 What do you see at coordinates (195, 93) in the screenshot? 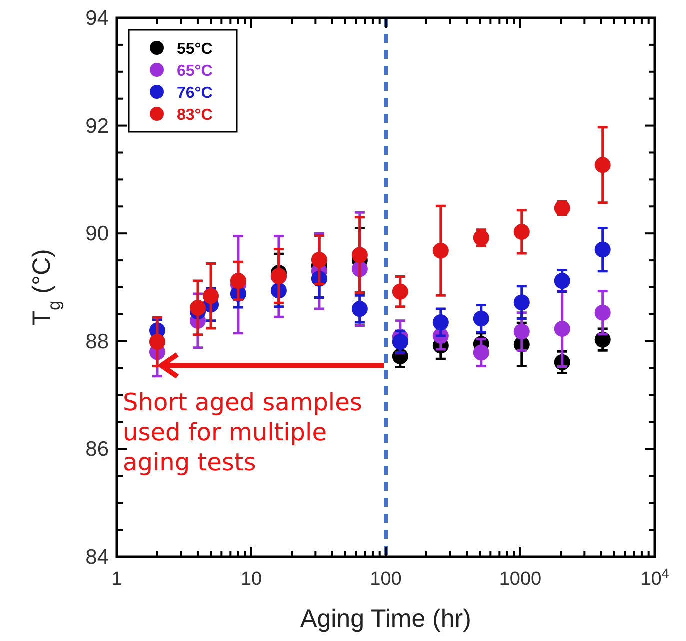
I see `legend-label: 76°C` at bounding box center [195, 93].